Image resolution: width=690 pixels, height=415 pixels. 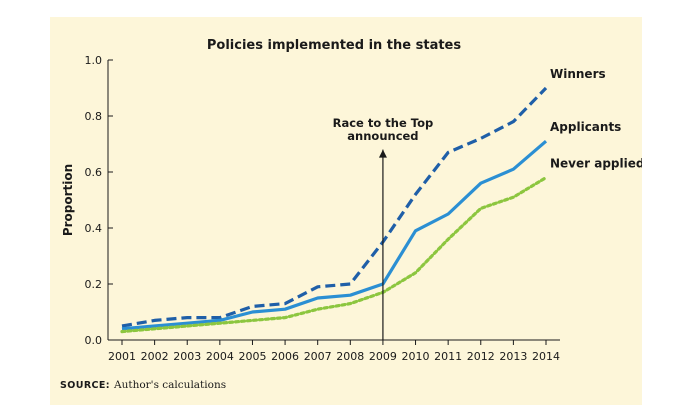 I want to click on x-tick-label: 2014, so click(x=546, y=356).